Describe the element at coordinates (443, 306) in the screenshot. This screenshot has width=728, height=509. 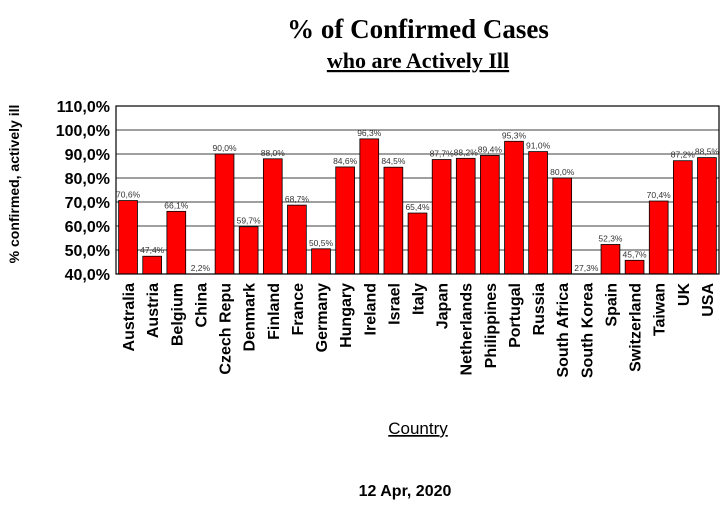
I see `x-tick-label: Japan` at that location.